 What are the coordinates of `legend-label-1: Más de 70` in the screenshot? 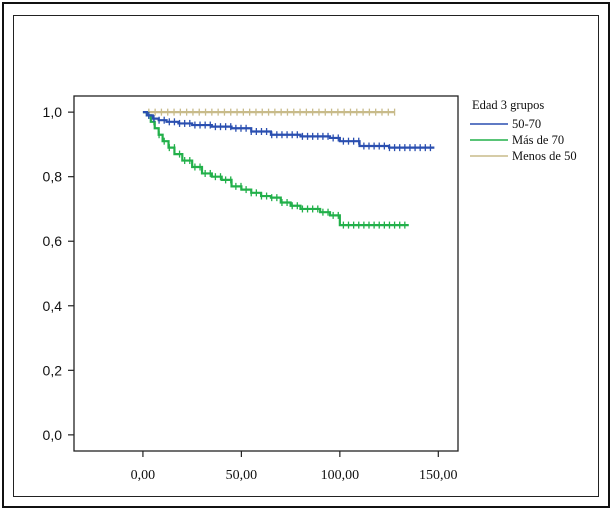 It's located at (538, 140).